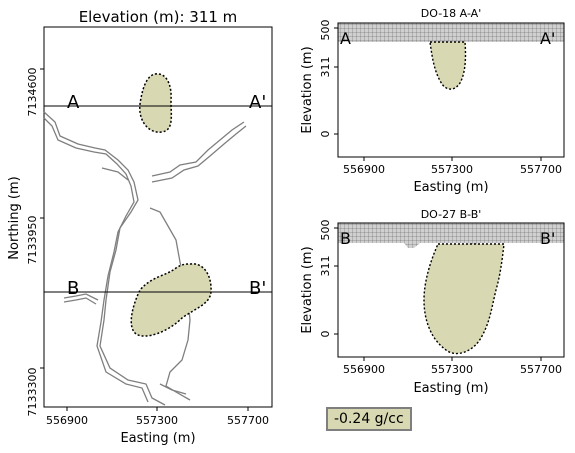 The image size is (575, 453). What do you see at coordinates (364, 169) in the screenshot?
I see `section-a-x-tick-label: 556900` at bounding box center [364, 169].